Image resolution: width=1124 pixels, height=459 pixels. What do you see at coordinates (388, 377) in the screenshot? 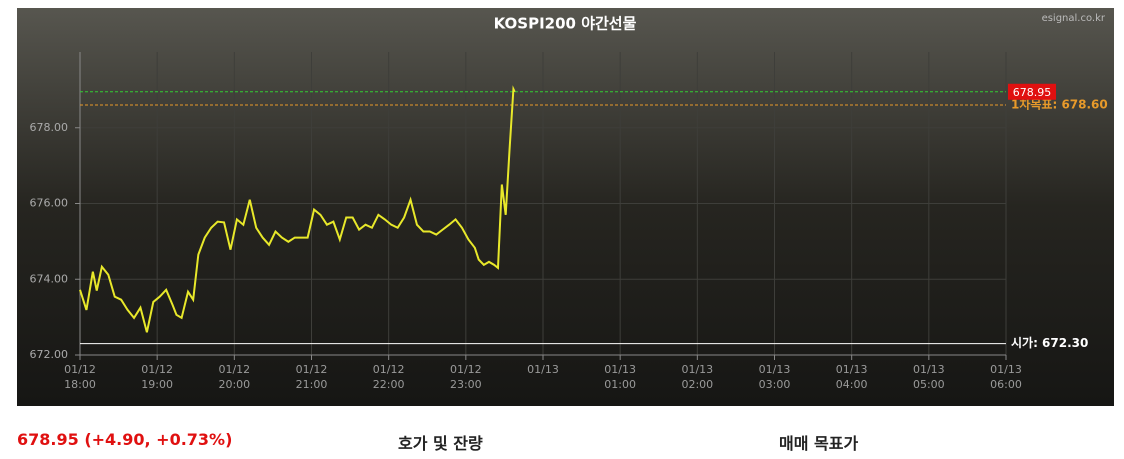
I see `x-tick-label: 01/12 22:00` at bounding box center [388, 377].